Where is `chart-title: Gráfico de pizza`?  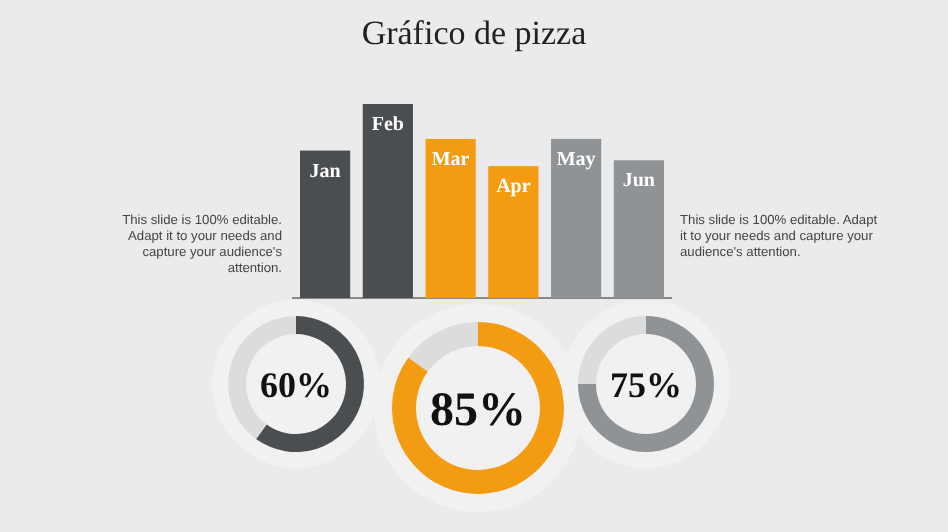 chart-title: Gráfico de pizza is located at coordinates (474, 33).